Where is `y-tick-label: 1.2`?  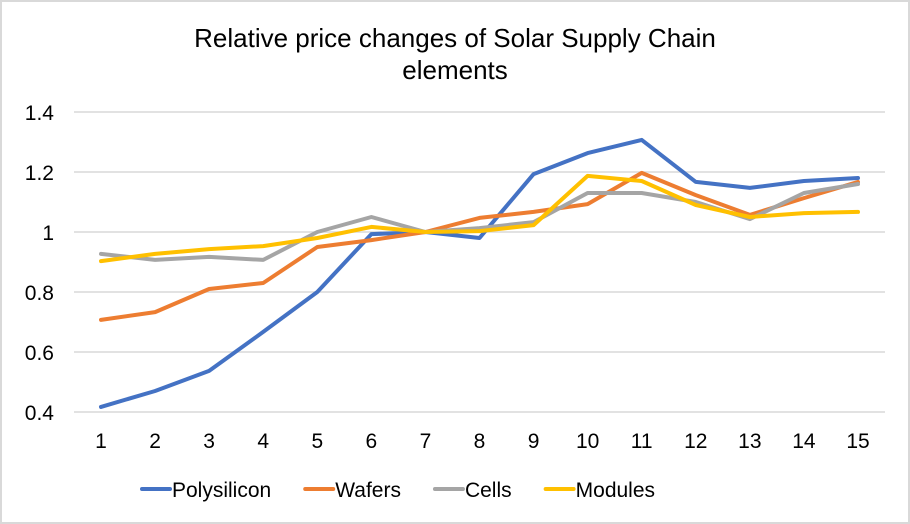 y-tick-label: 1.2 is located at coordinates (39, 173).